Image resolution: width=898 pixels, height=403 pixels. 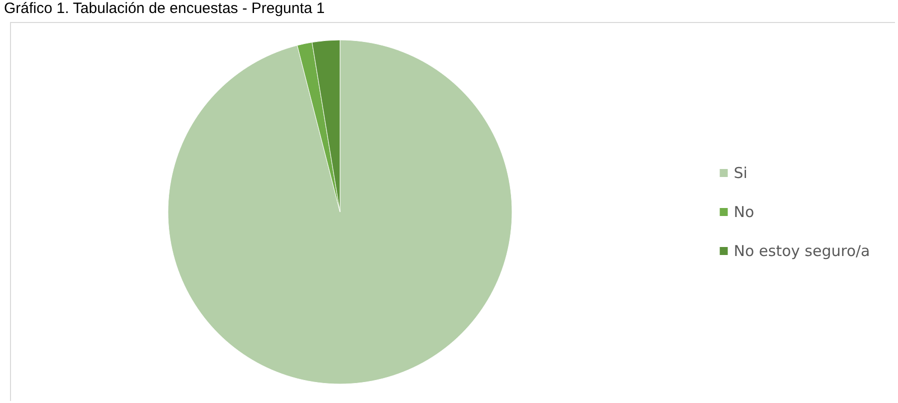 I want to click on legend-label: No estoy seguro/a, so click(x=802, y=251).